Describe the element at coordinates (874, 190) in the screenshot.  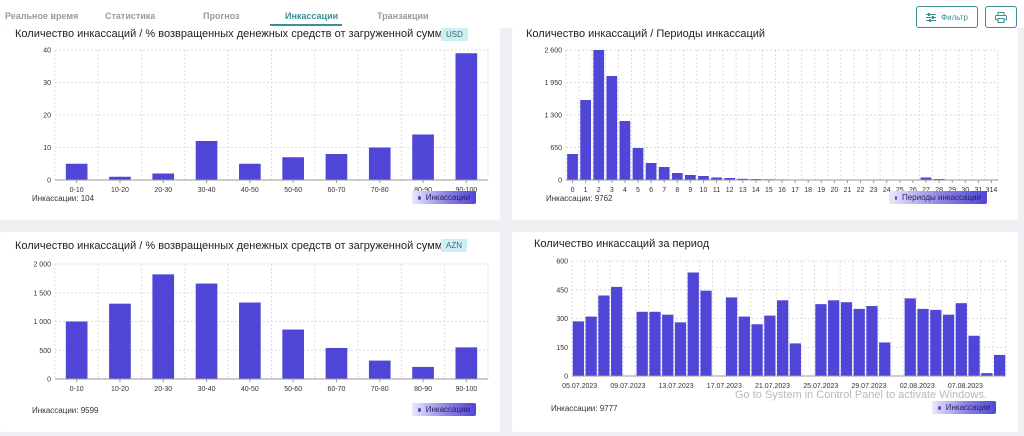
I see `x-tick-label: 23` at that location.